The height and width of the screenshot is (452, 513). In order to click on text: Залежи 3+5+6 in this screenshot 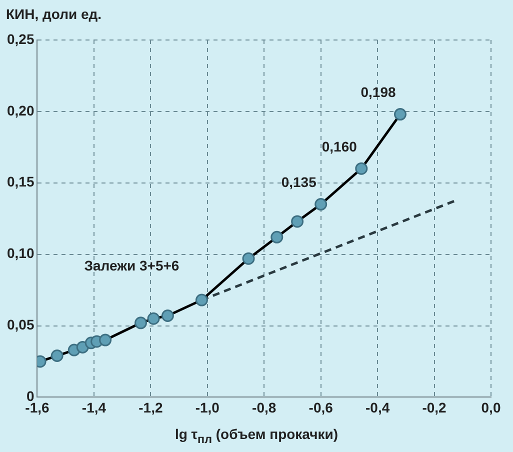, I will do `click(132, 266)`.